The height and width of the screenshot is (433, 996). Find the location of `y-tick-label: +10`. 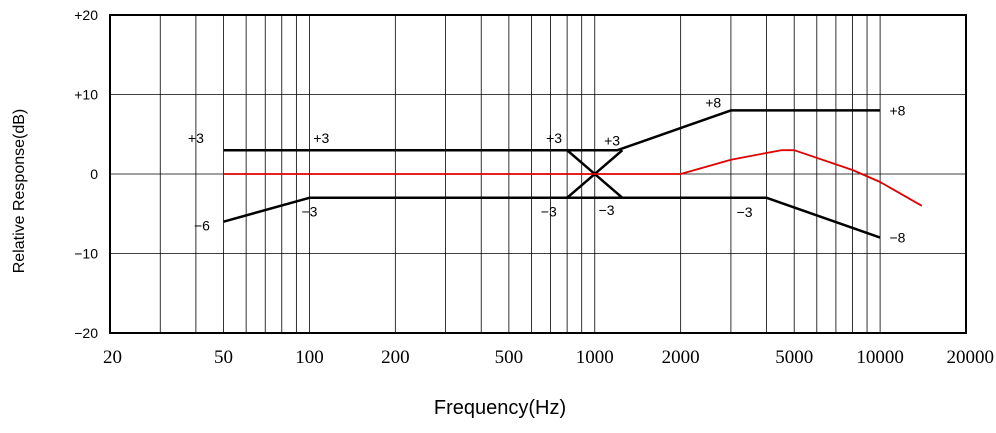

y-tick-label: +10 is located at coordinates (86, 95).